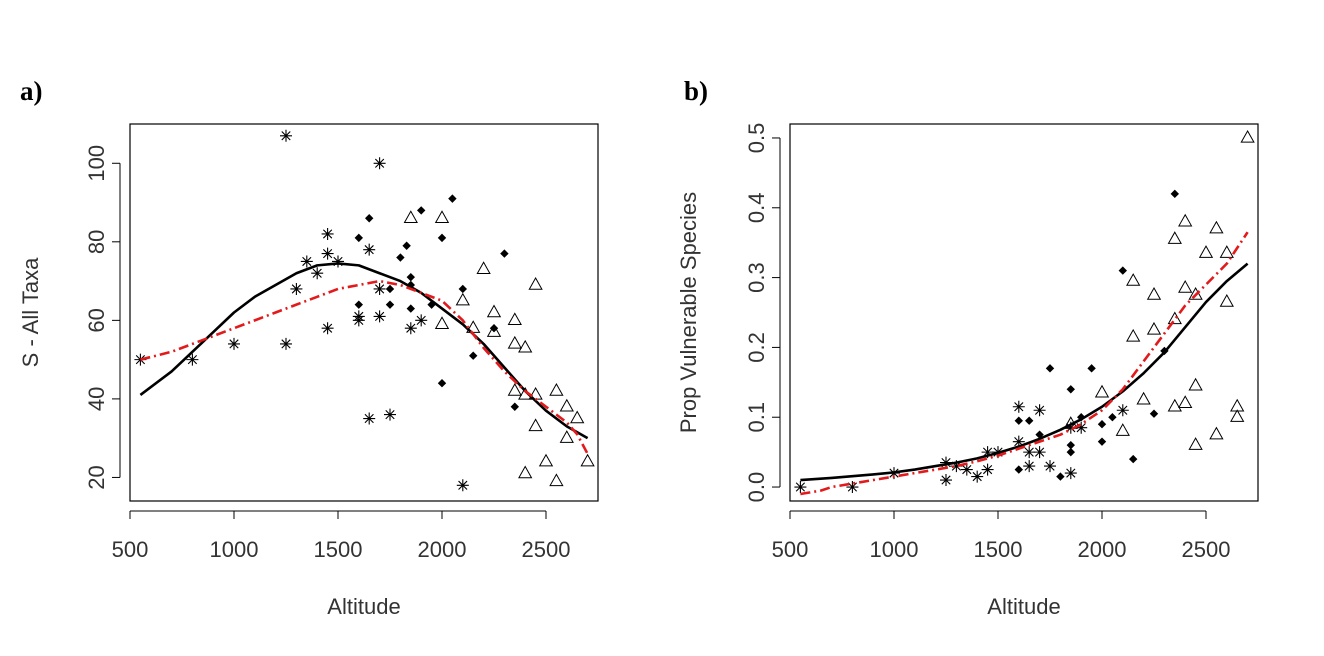  Describe the element at coordinates (363, 606) in the screenshot. I see `panel-a-x-axis-title: Altitude` at that location.